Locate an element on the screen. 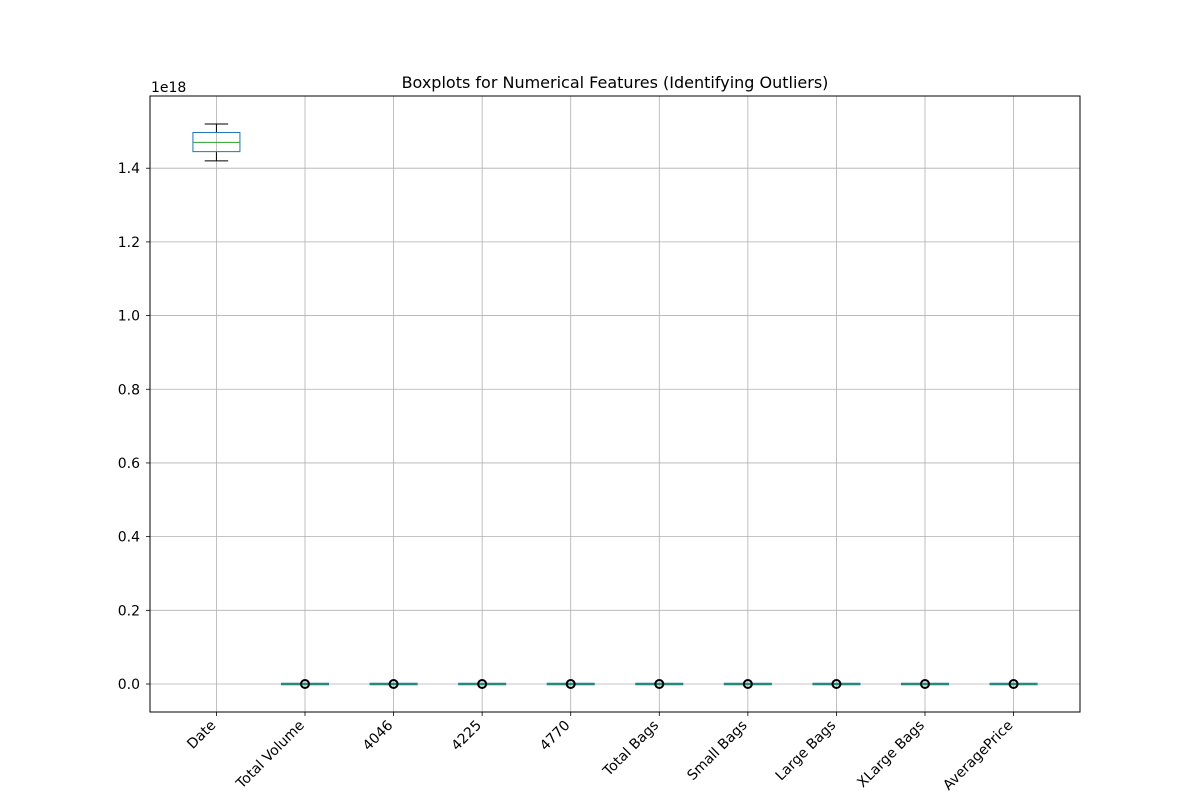  x-tick-label: Date is located at coordinates (201, 735).